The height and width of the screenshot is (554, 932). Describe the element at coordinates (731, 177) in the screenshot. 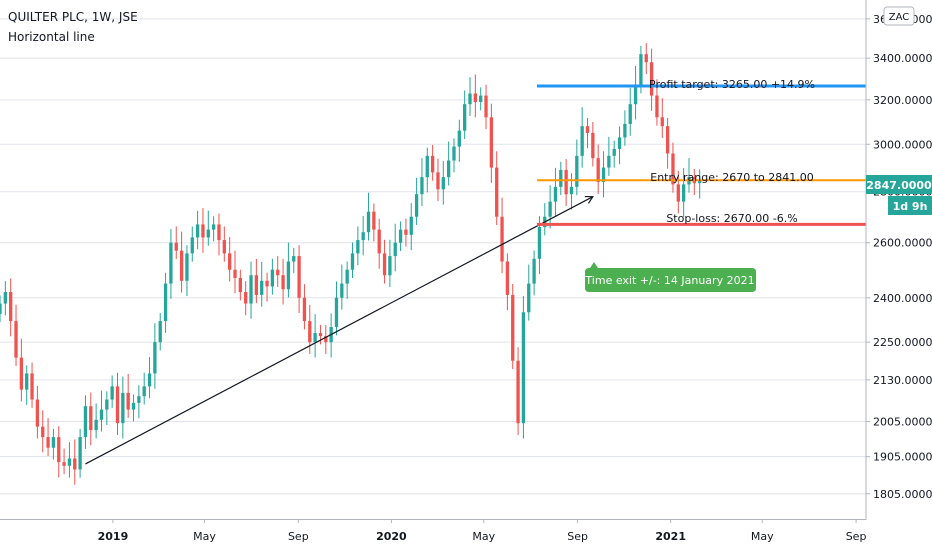

I see `entry-range-label: Entry range: 2670 to 2841.00` at that location.